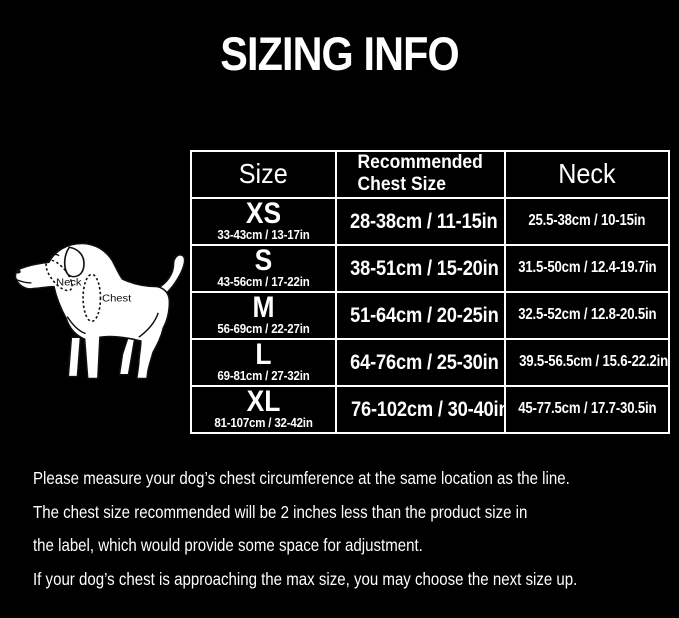 The height and width of the screenshot is (618, 679). Describe the element at coordinates (587, 409) in the screenshot. I see `neck-cell: 45-77.5cm / 17.7-30.5in` at that location.